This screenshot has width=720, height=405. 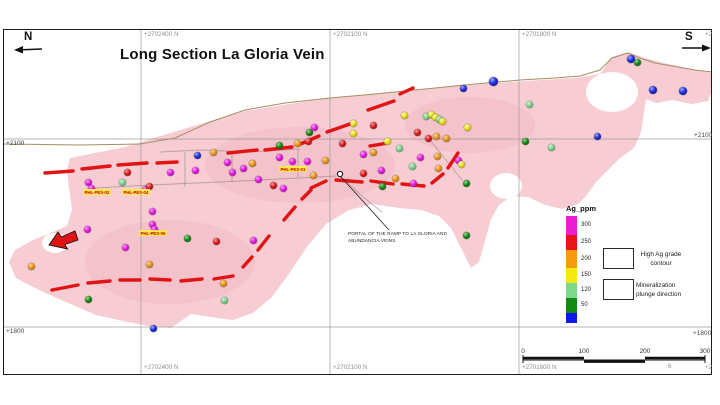 I want to click on legend-contour-box, so click(x=618, y=258).